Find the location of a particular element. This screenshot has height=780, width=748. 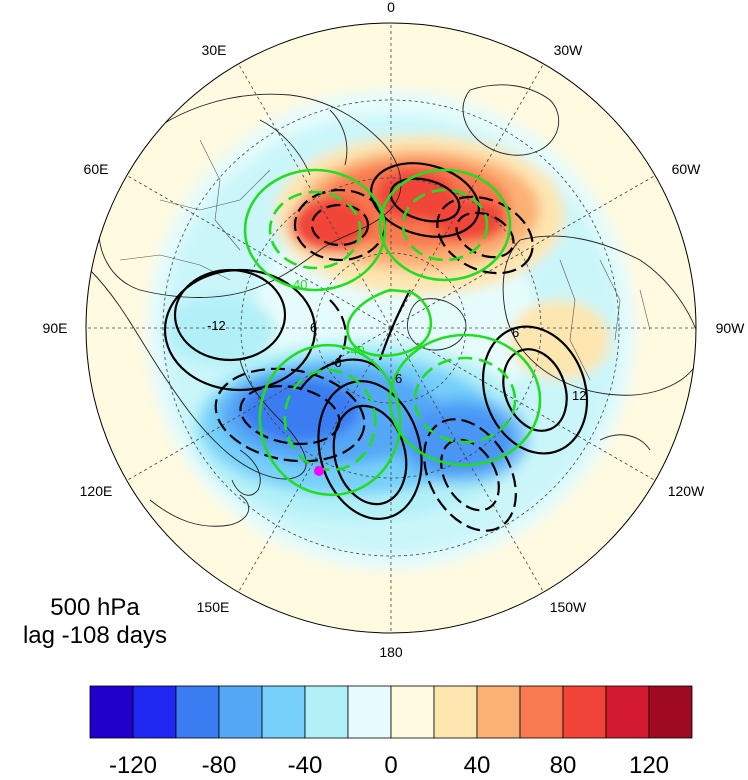

lon-label-30w: 30W is located at coordinates (569, 50).